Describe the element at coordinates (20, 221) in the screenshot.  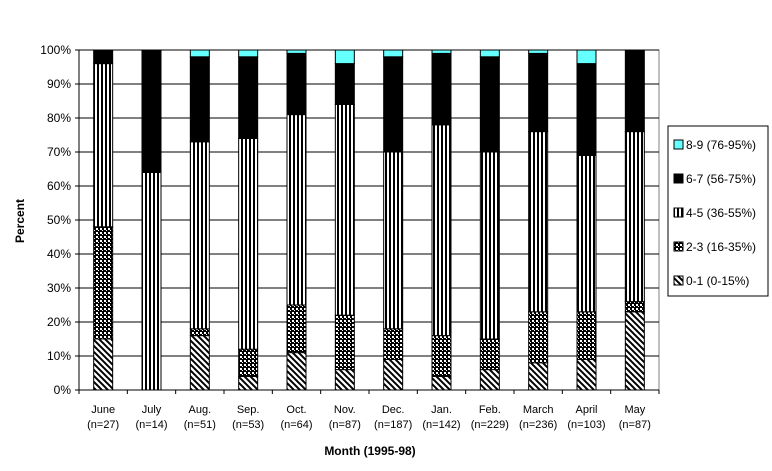
I see `y-axis-title: Percent` at that location.